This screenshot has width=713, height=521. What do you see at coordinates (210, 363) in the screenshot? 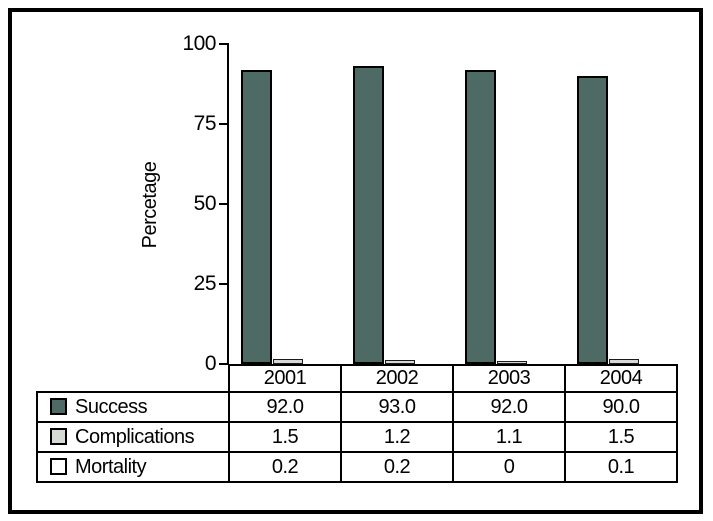
I see `tick-label-0: 0` at bounding box center [210, 363].